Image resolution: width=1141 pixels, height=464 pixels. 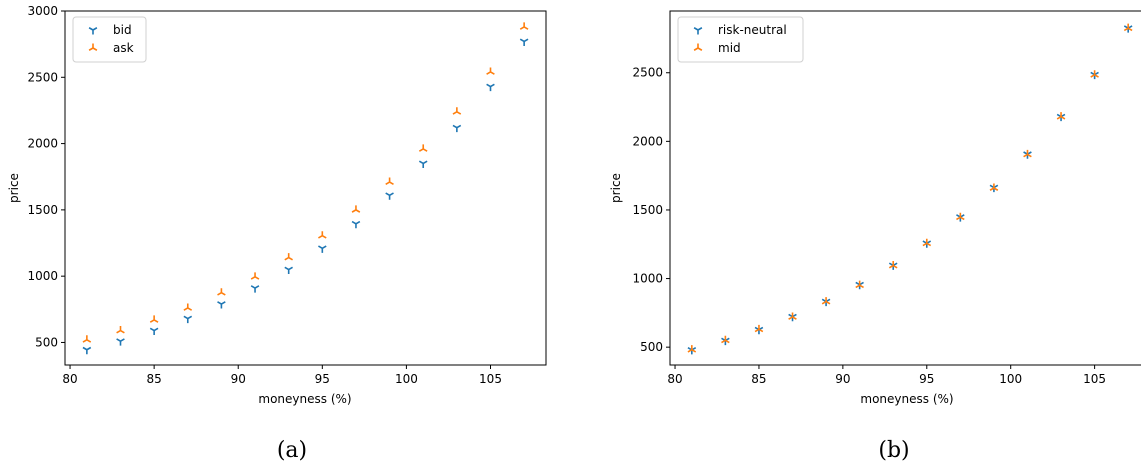 I want to click on legend-a: bid ask, so click(x=109, y=39).